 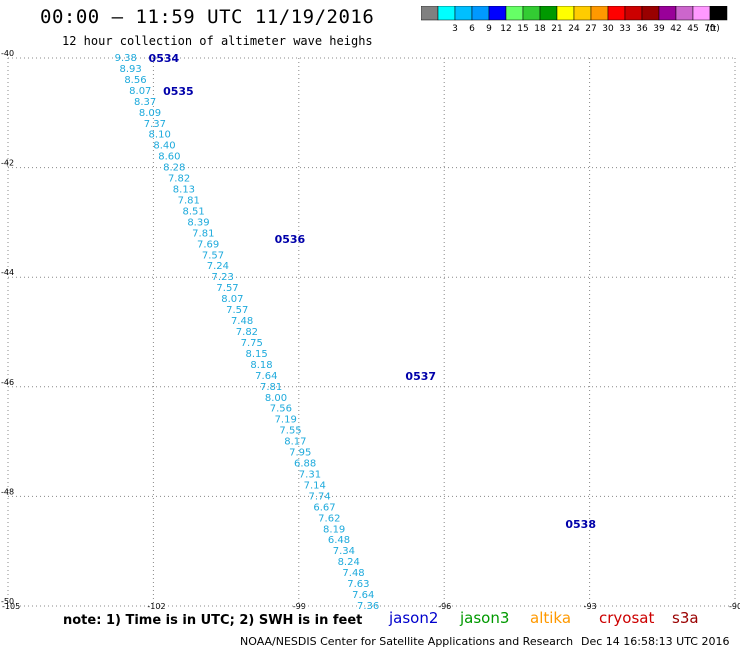 I want to click on wave-height-value: 6.67, so click(x=324, y=507).